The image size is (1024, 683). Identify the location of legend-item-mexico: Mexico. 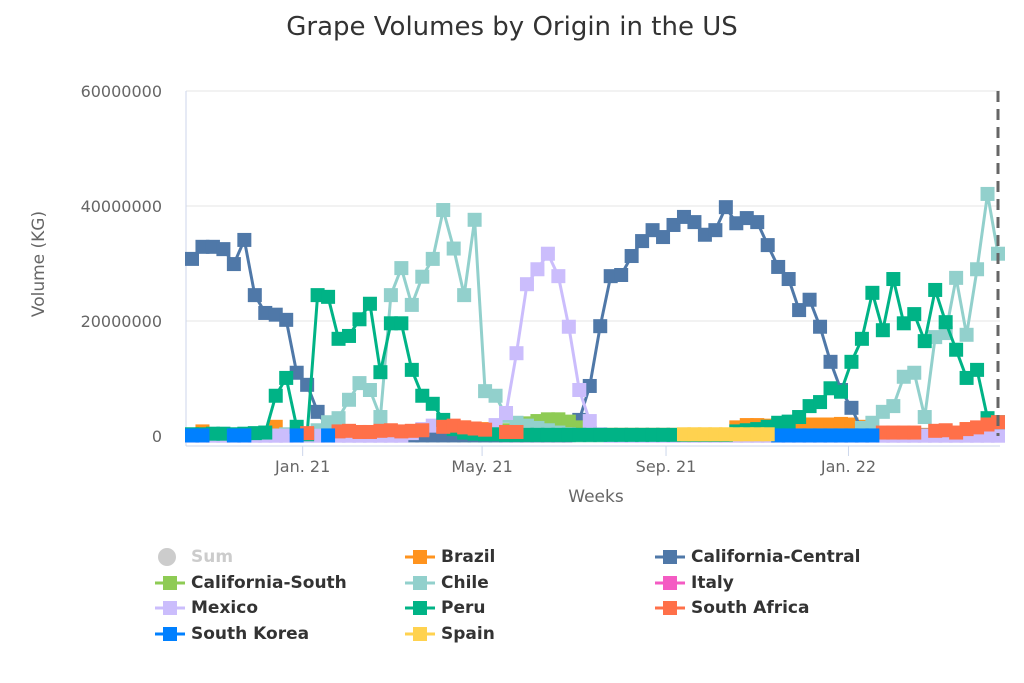
(206, 608).